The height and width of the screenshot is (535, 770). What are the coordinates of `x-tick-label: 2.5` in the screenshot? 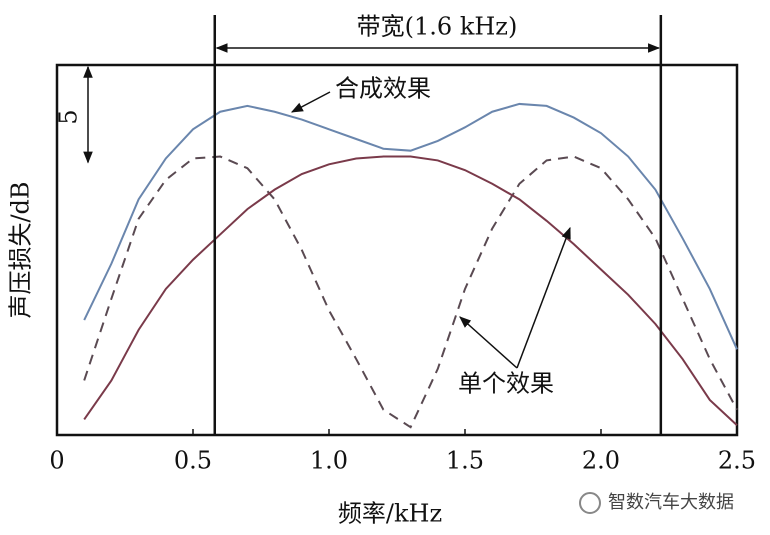 It's located at (737, 461).